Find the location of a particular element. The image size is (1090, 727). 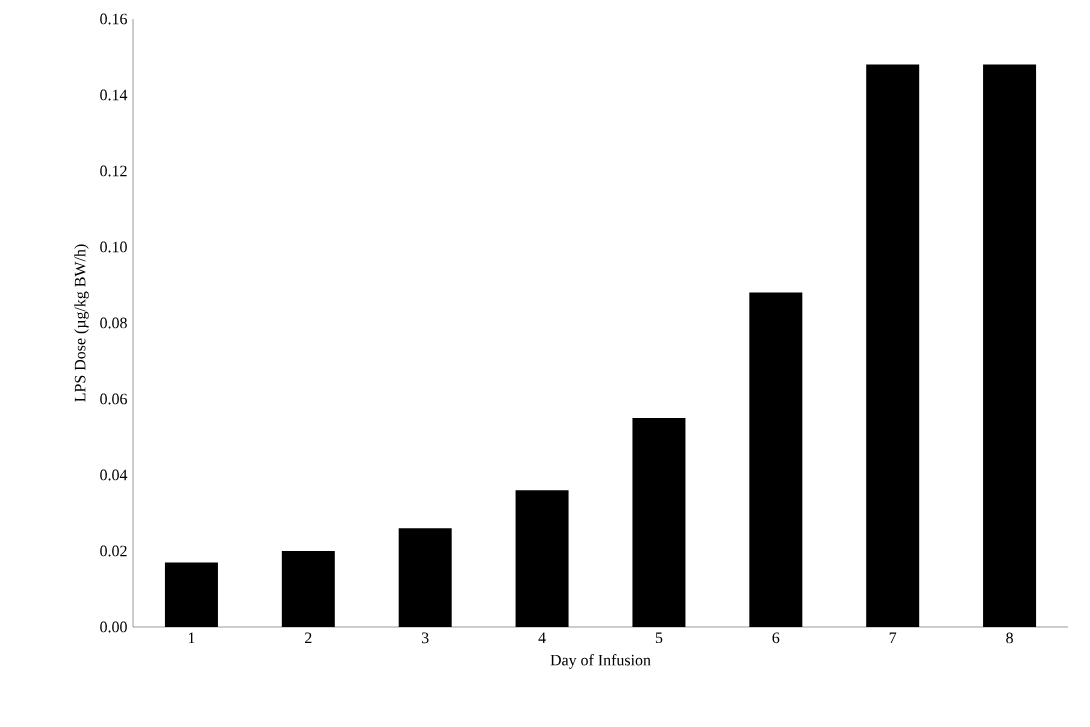

x-axis-title: Day of Infusion is located at coordinates (600, 661).